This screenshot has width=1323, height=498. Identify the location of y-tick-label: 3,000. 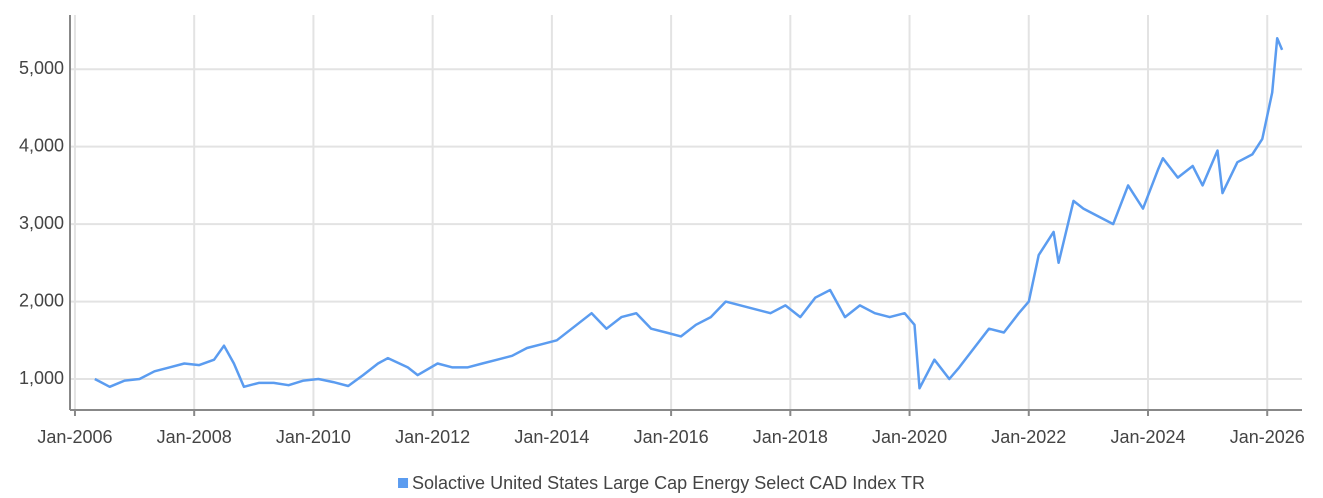
(41, 223).